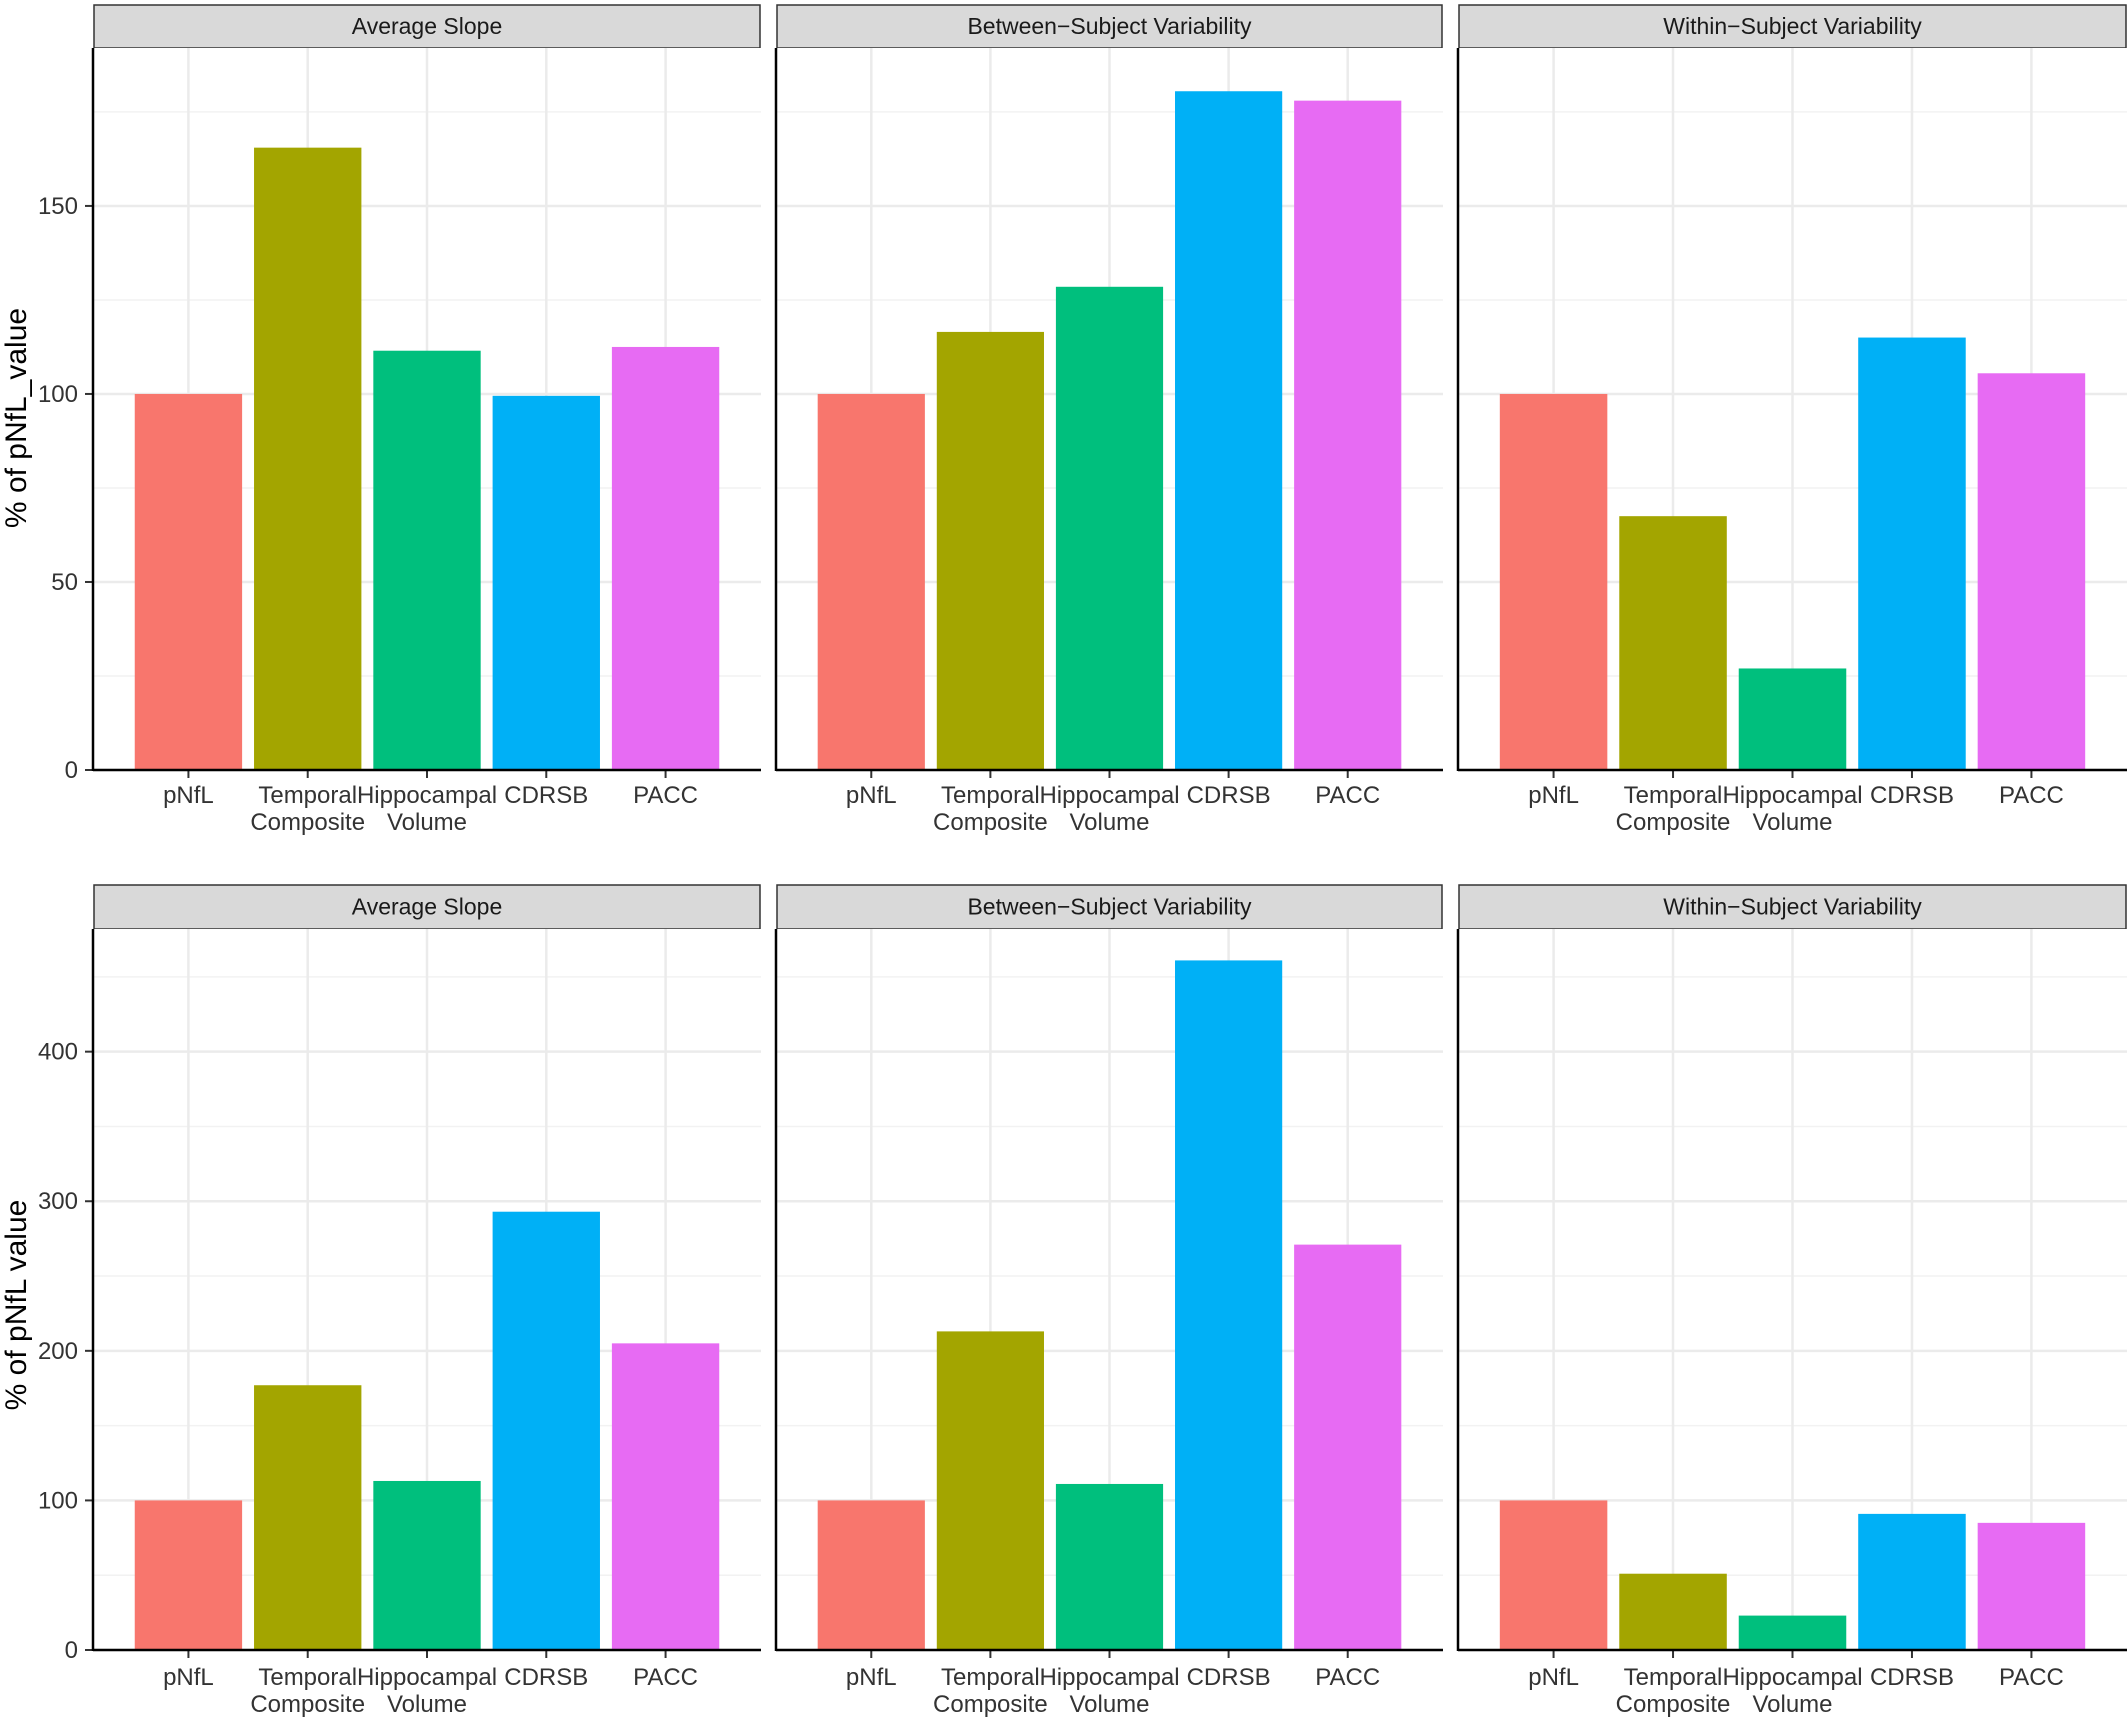 Image resolution: width=2128 pixels, height=1735 pixels. What do you see at coordinates (16, 418) in the screenshot?
I see `y-axis-title: % of pNfL_value` at bounding box center [16, 418].